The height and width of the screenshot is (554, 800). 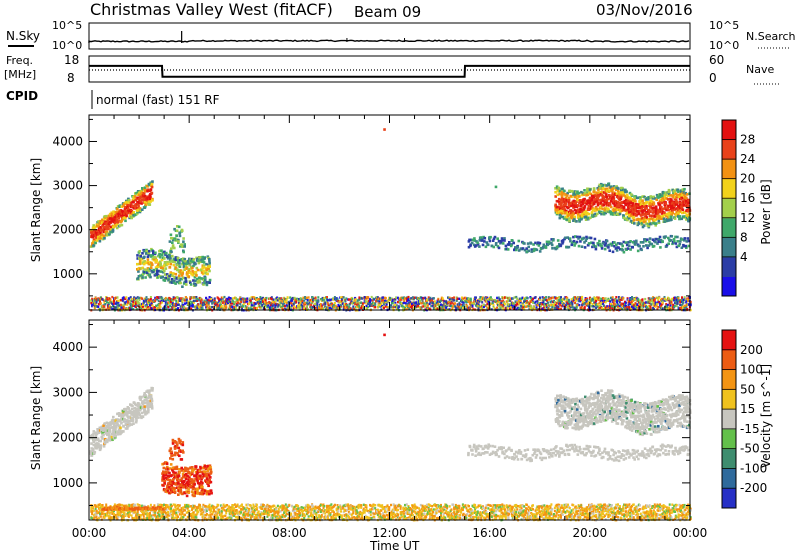 I want to click on freq-panel: Freq. [MHz] 18 8 60 0 Nave, so click(x=392, y=69).